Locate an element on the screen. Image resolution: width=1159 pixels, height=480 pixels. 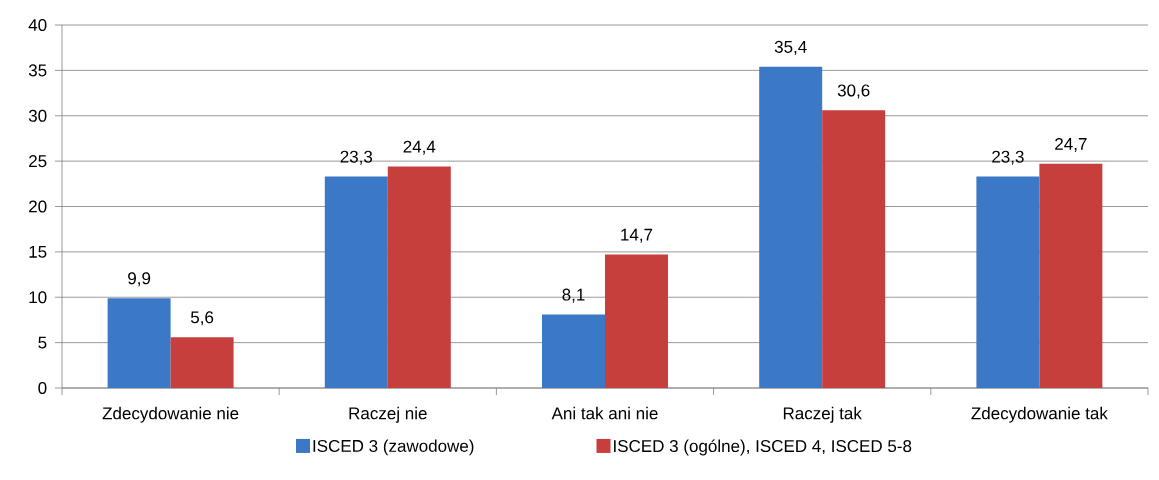
legend-label: ISCED 3 (zawodowe) is located at coordinates (393, 447).